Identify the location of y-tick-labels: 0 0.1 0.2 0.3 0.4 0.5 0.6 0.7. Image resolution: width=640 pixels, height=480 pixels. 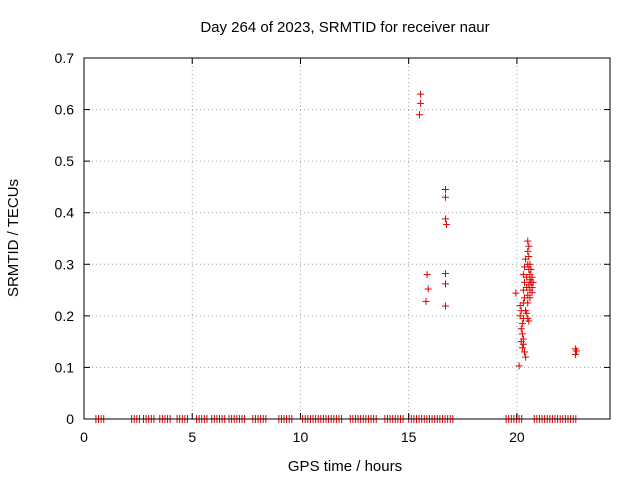
(65, 238).